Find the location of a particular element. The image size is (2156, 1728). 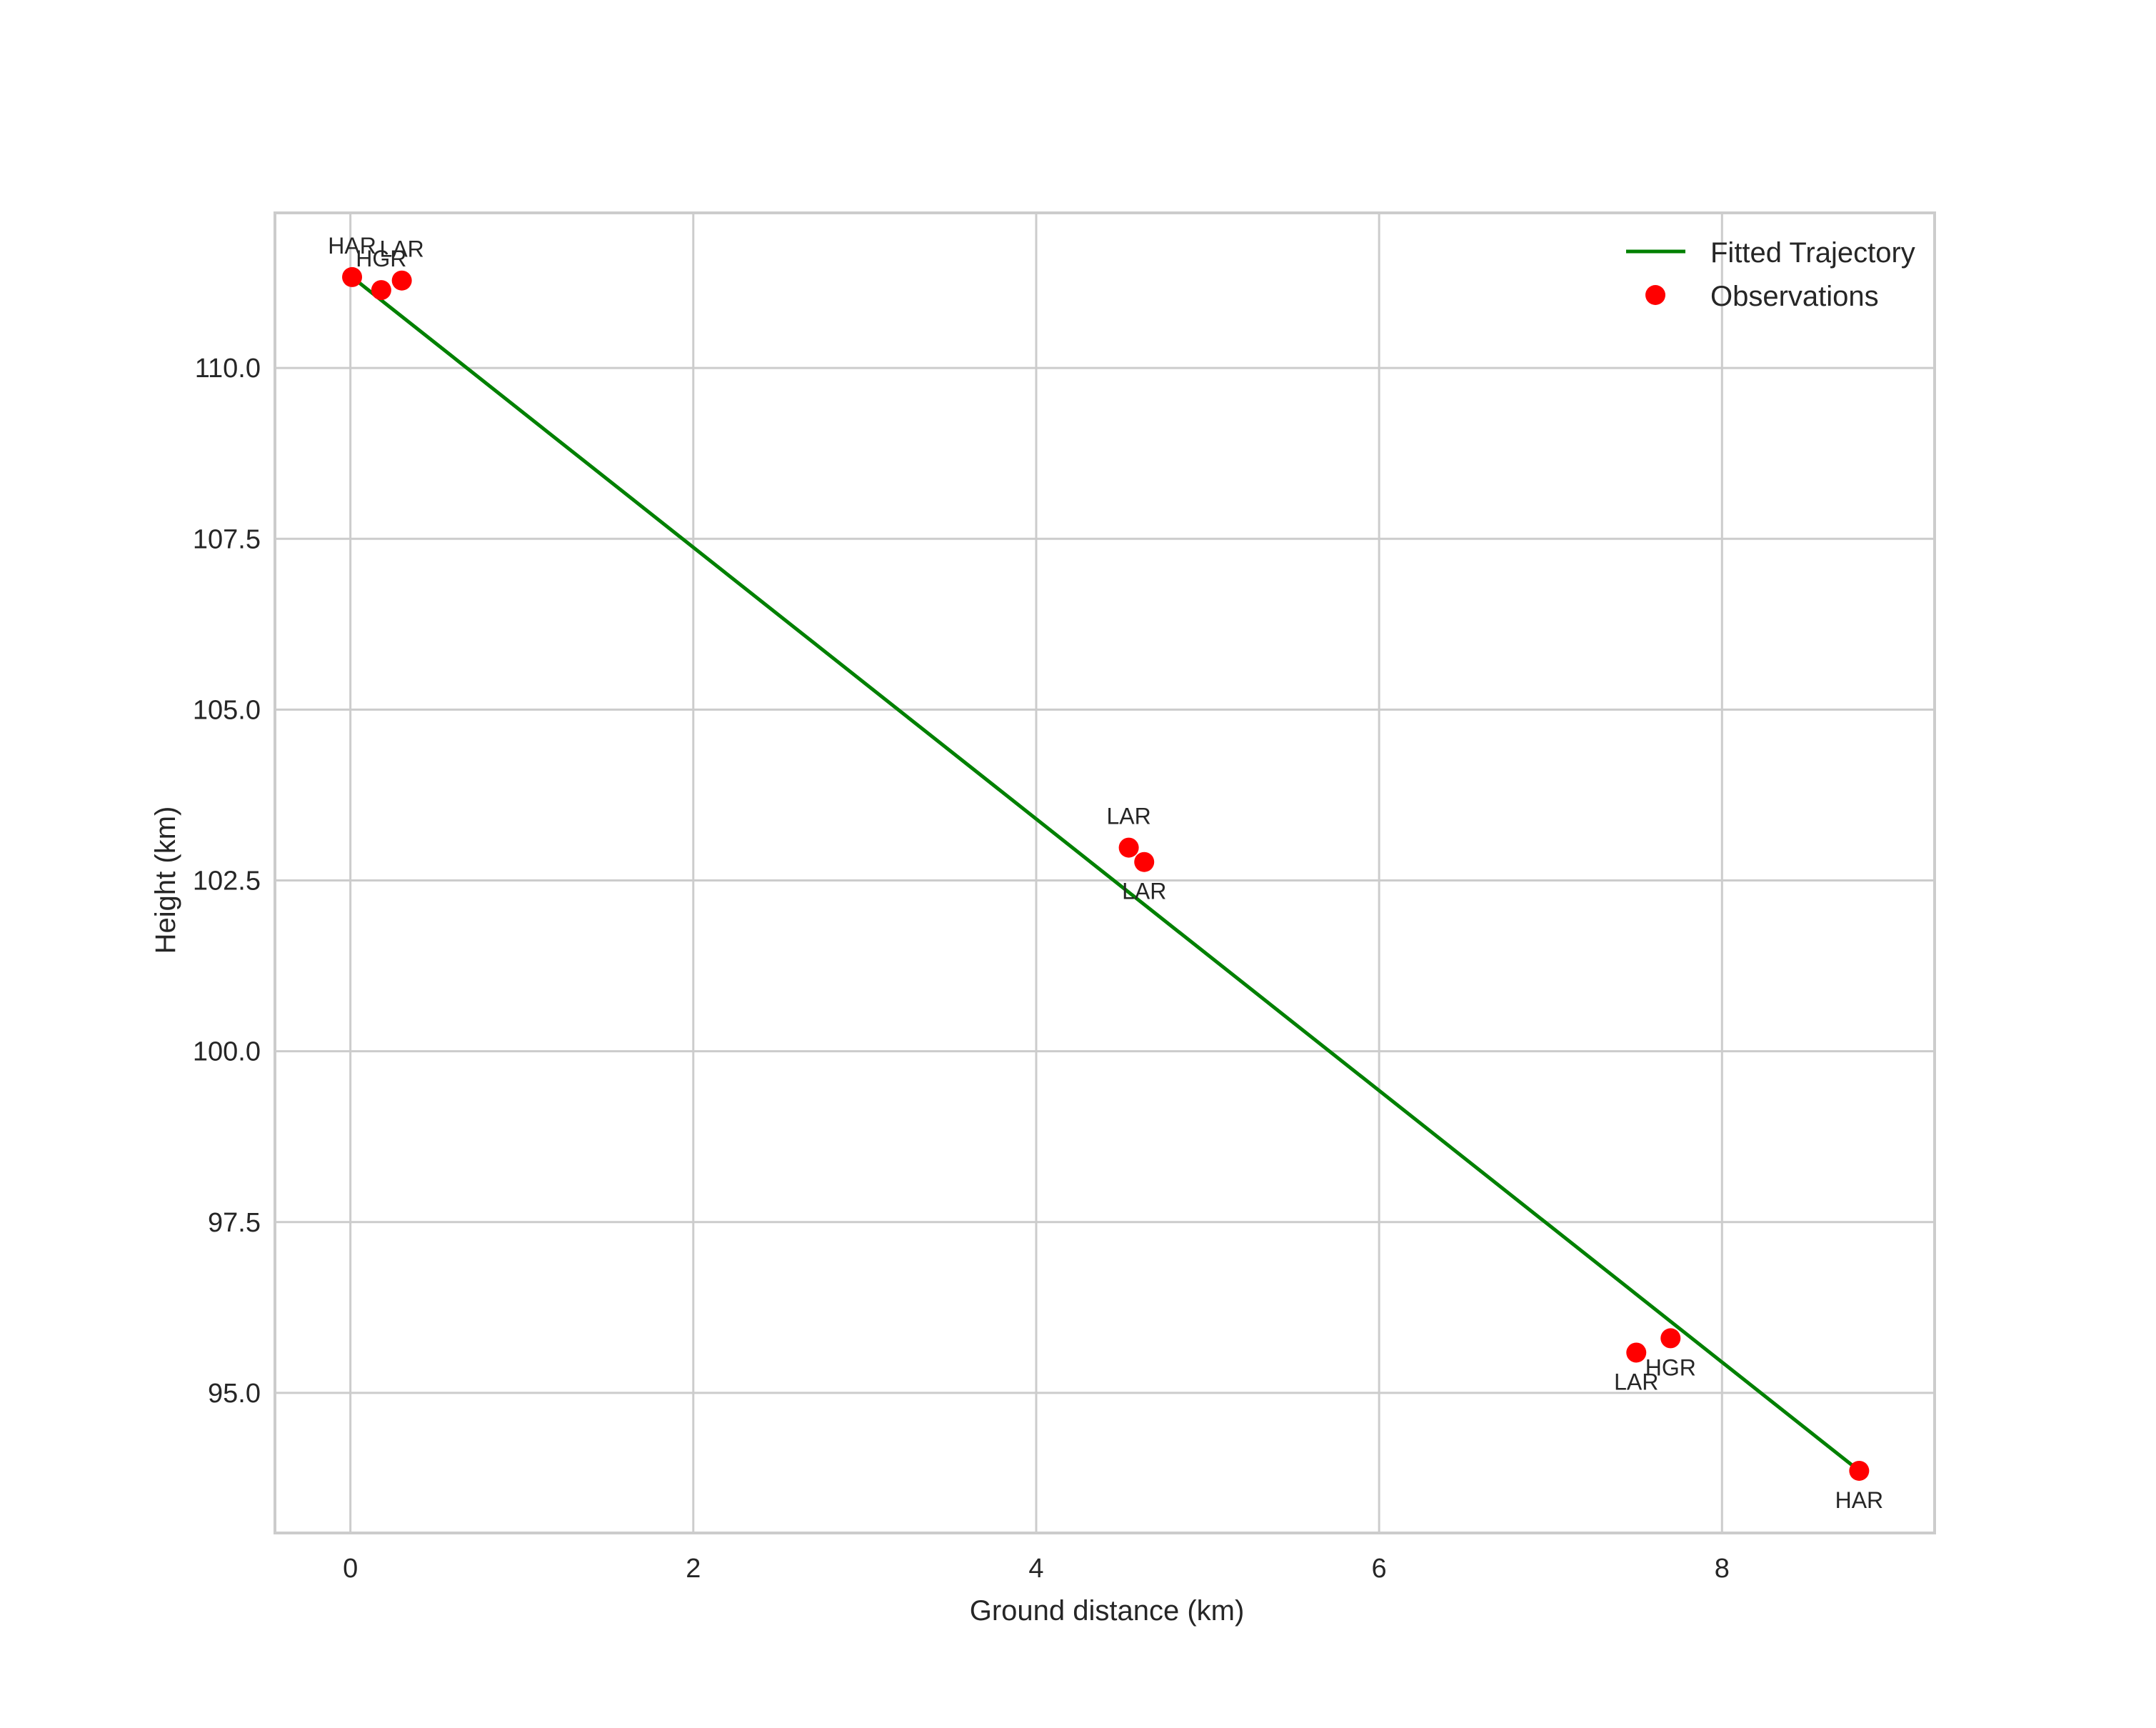

legend-circle-icon is located at coordinates (1655, 295).